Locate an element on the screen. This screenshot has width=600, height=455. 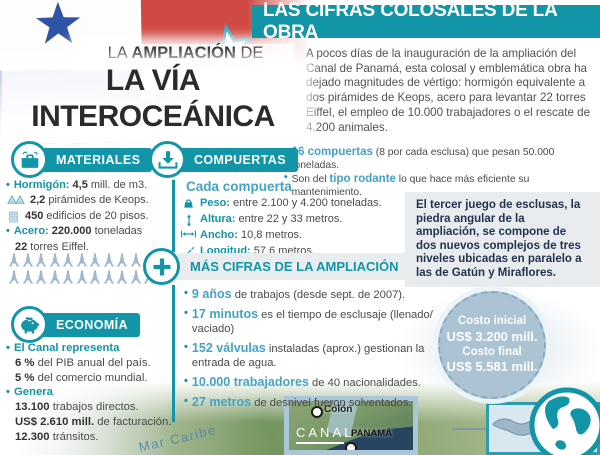
line-text: Hormigón: 4,5 mill. de m3. is located at coordinates (80, 185).